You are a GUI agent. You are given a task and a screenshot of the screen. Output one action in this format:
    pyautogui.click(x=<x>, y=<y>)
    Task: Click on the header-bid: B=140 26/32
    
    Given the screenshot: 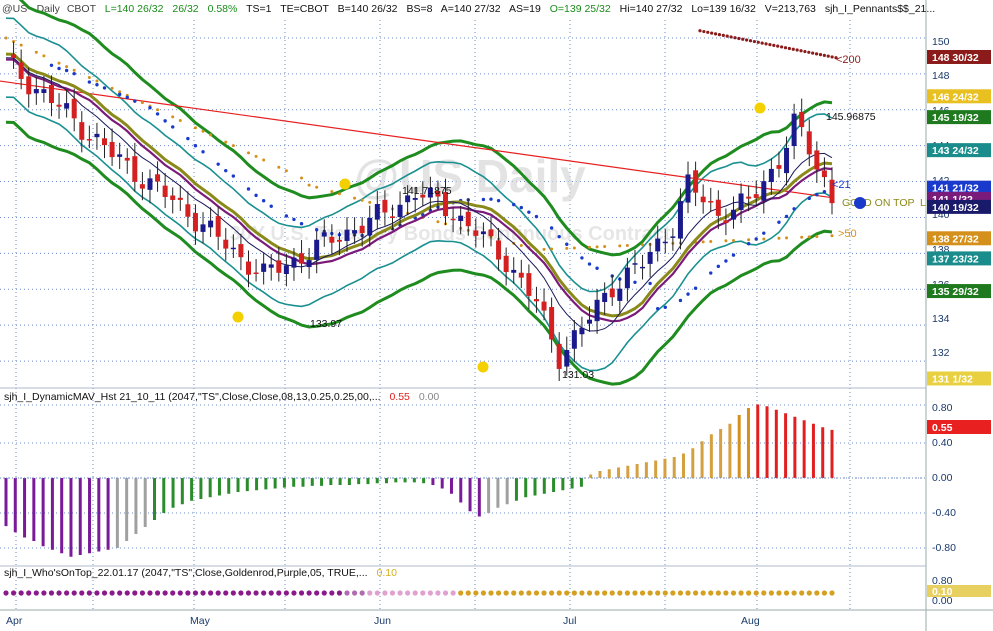 What is the action you would take?
    pyautogui.click(x=368, y=9)
    